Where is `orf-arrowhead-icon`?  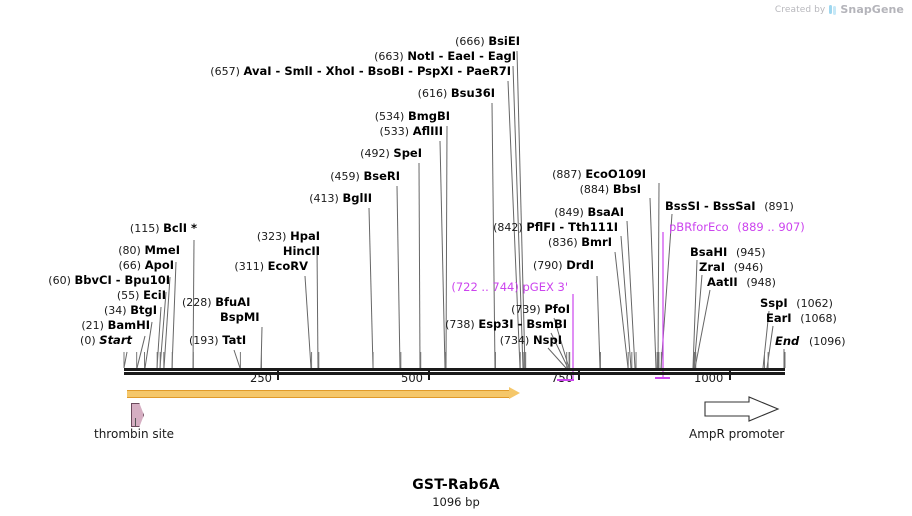 orf-arrowhead-icon is located at coordinates (514, 393).